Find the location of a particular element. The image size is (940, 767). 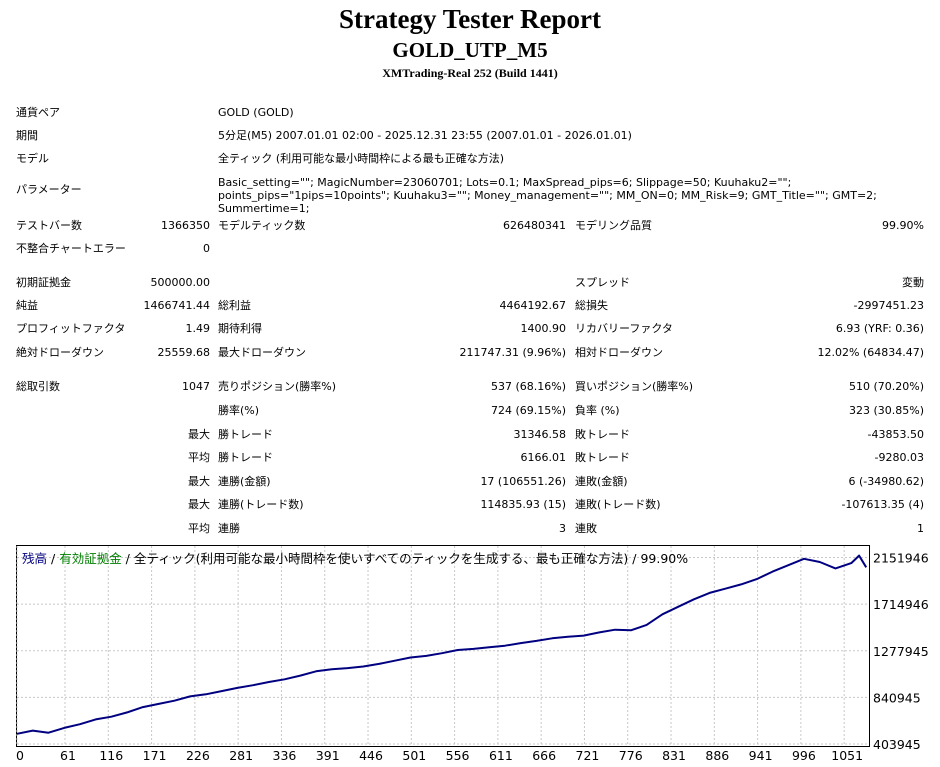

x-tick-label: 336 is located at coordinates (285, 755).